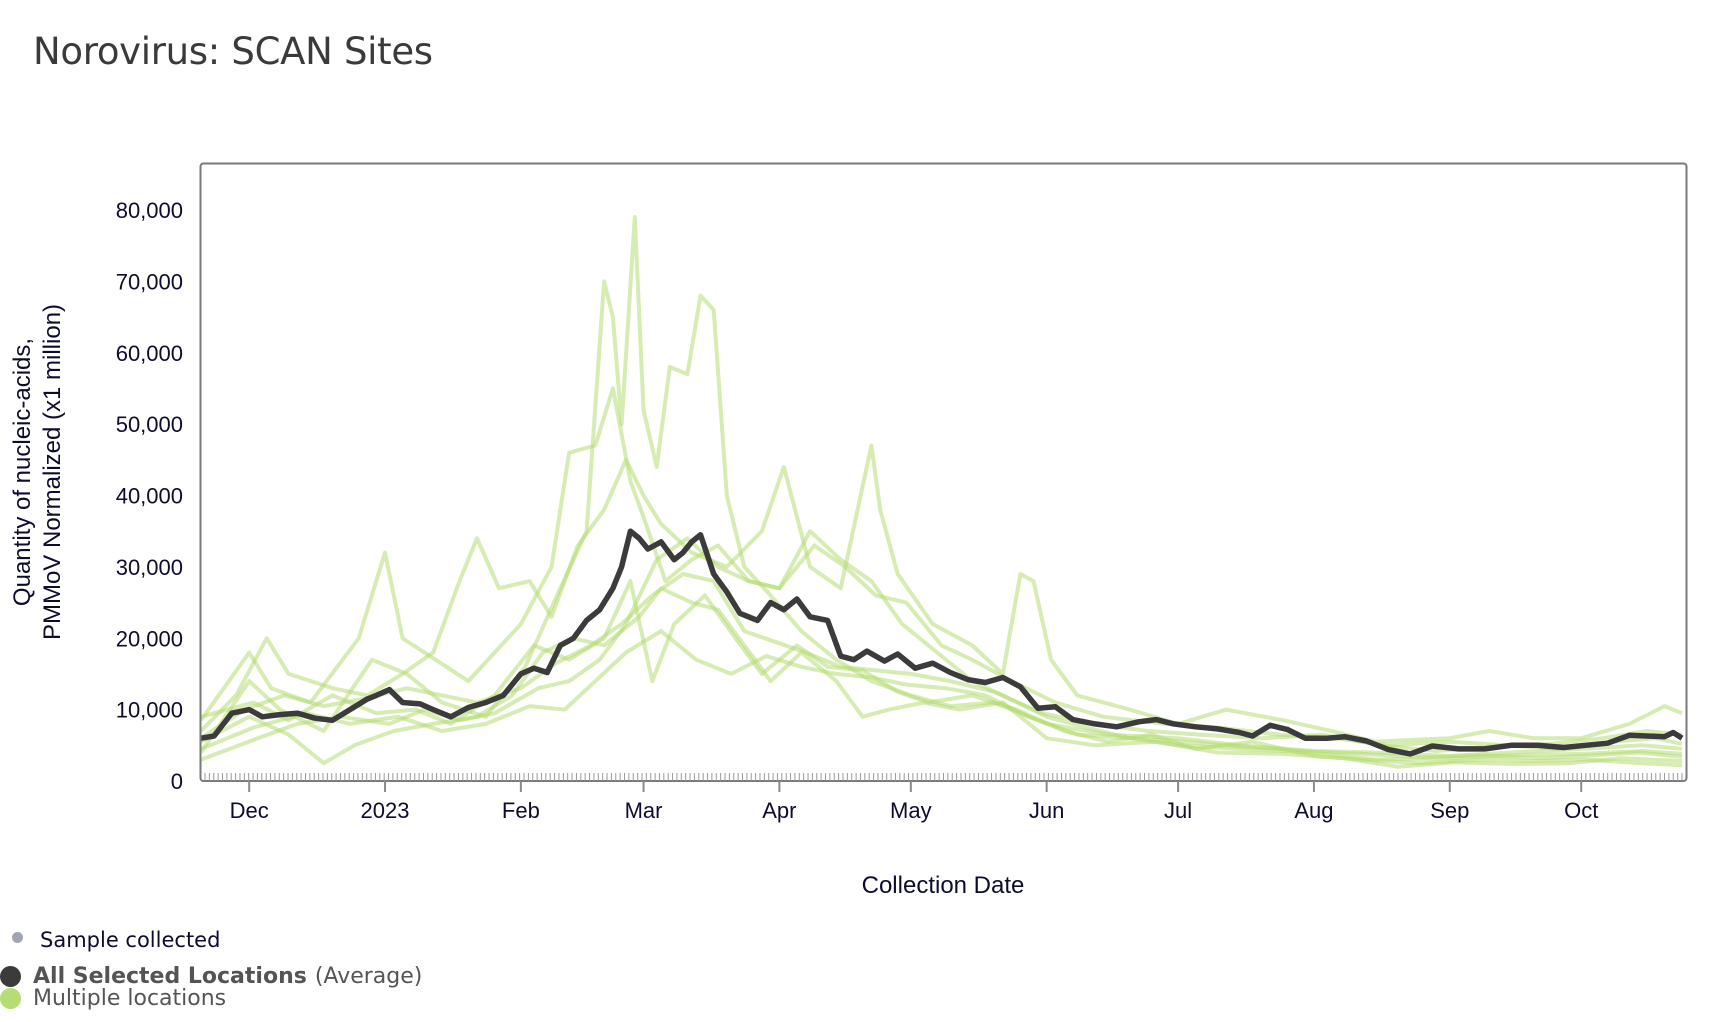 Image resolution: width=1710 pixels, height=1022 pixels. I want to click on x-tick-label: Dec, so click(249, 810).